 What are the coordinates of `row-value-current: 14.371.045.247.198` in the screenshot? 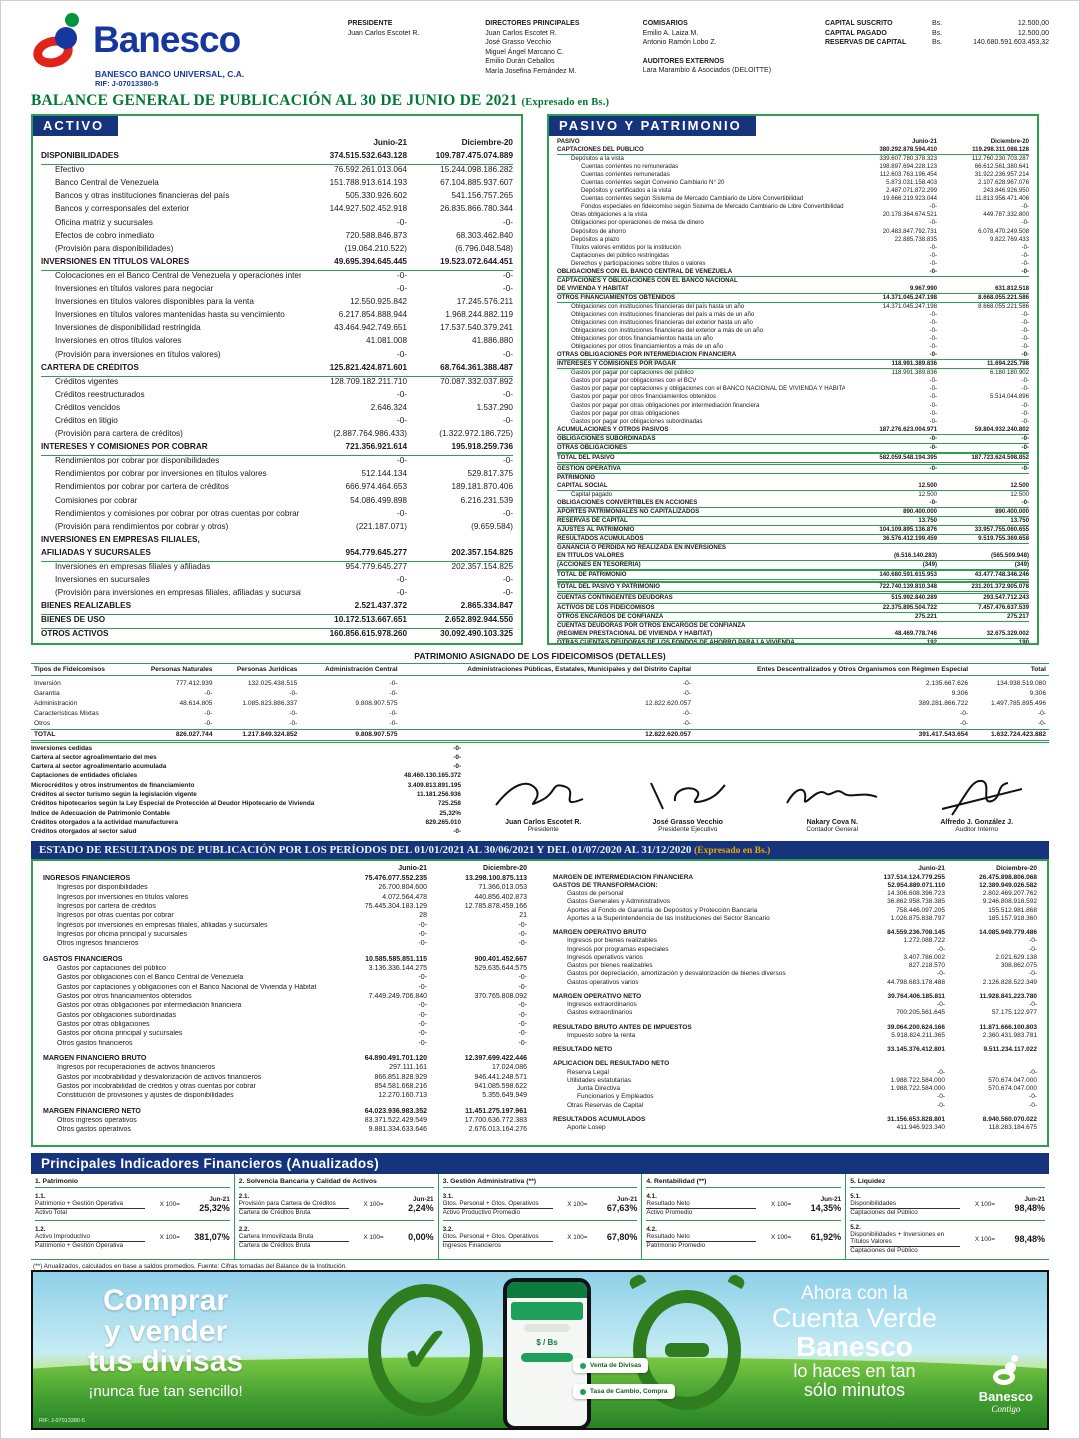 It's located at (909, 297).